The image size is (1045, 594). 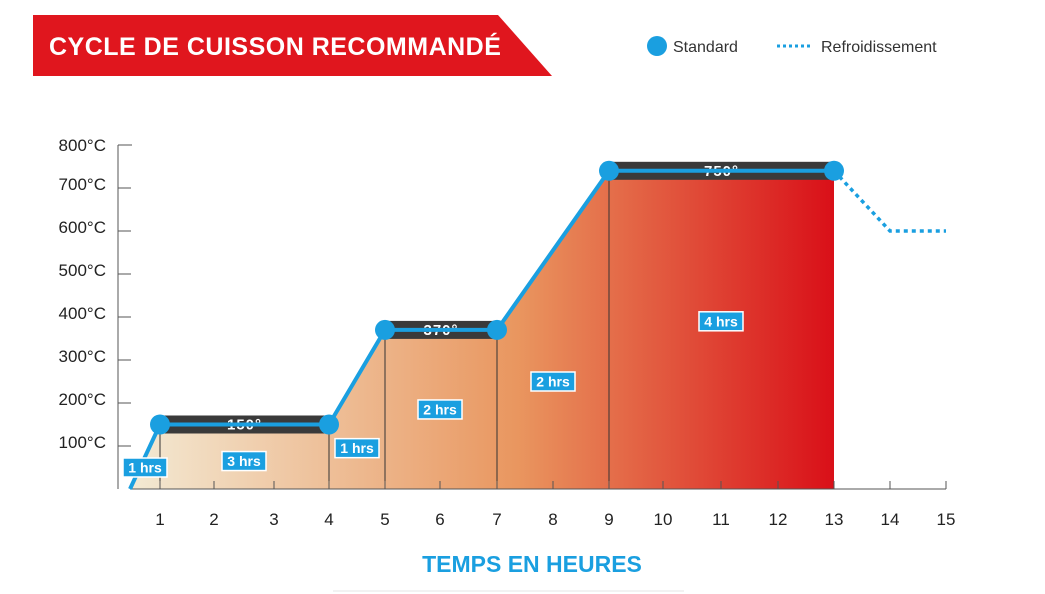 What do you see at coordinates (82, 313) in the screenshot?
I see `y-tick-label-400: 400°C` at bounding box center [82, 313].